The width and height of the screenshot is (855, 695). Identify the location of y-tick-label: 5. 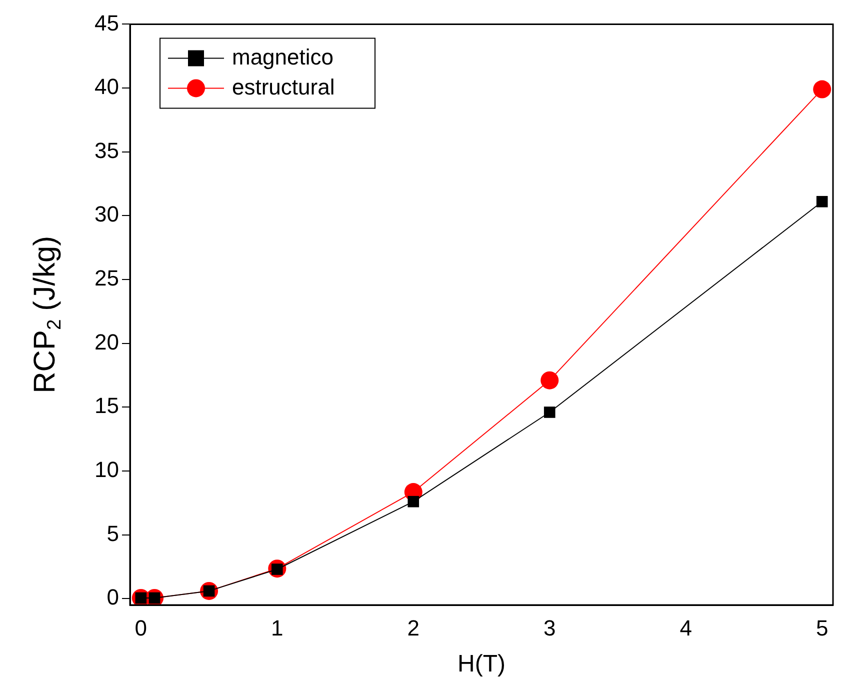
(112, 533).